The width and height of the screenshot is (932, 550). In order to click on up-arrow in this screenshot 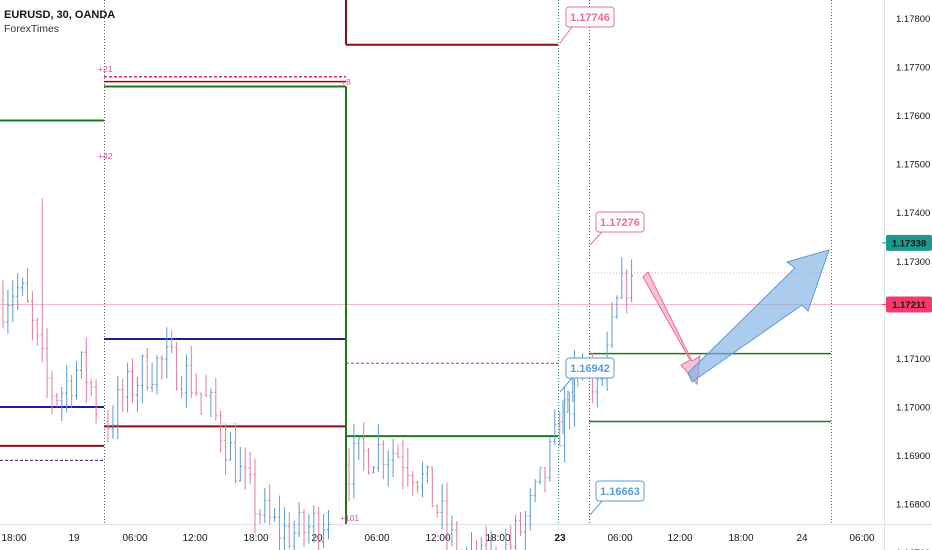, I will do `click(758, 316)`.